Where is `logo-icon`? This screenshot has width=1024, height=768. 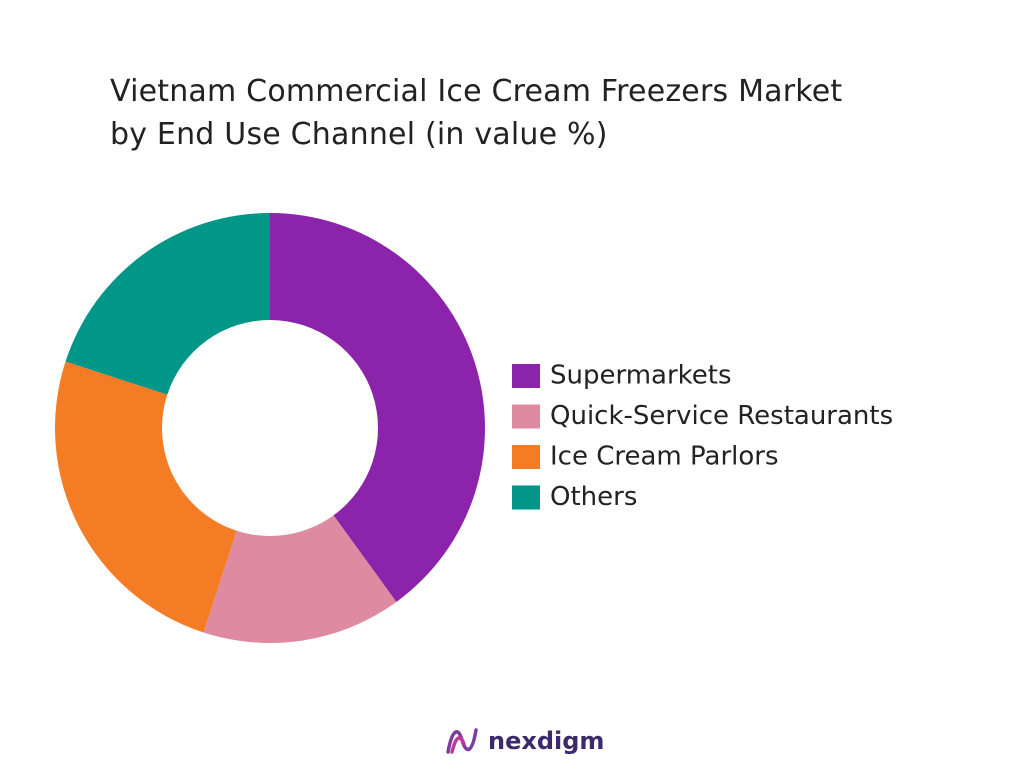 logo-icon is located at coordinates (462, 741).